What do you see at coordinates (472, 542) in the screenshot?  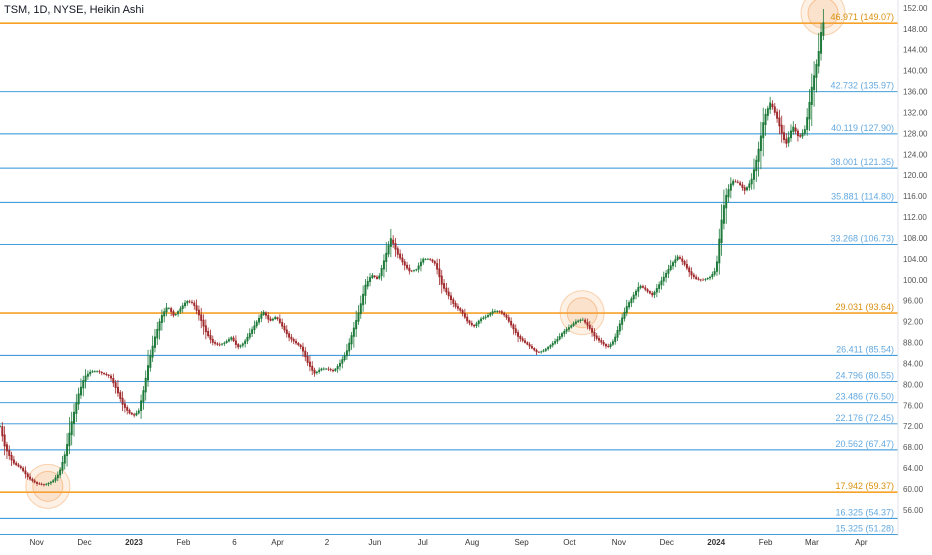 I see `x-tick-label: Aug` at bounding box center [472, 542].